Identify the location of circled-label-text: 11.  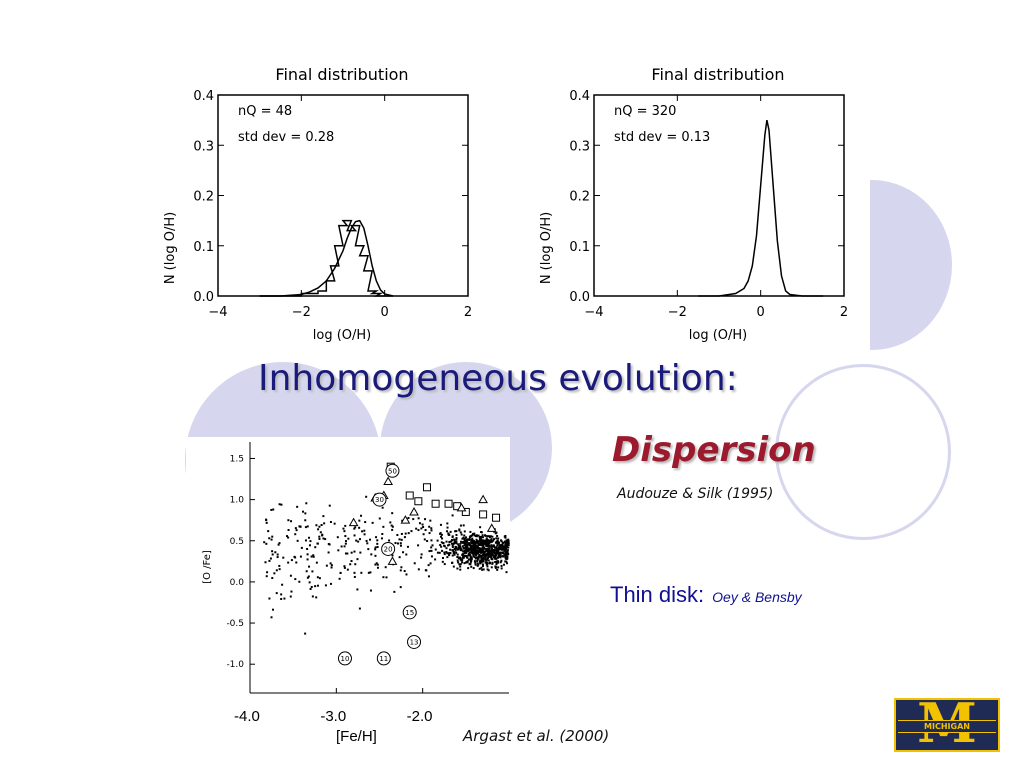
(383, 659).